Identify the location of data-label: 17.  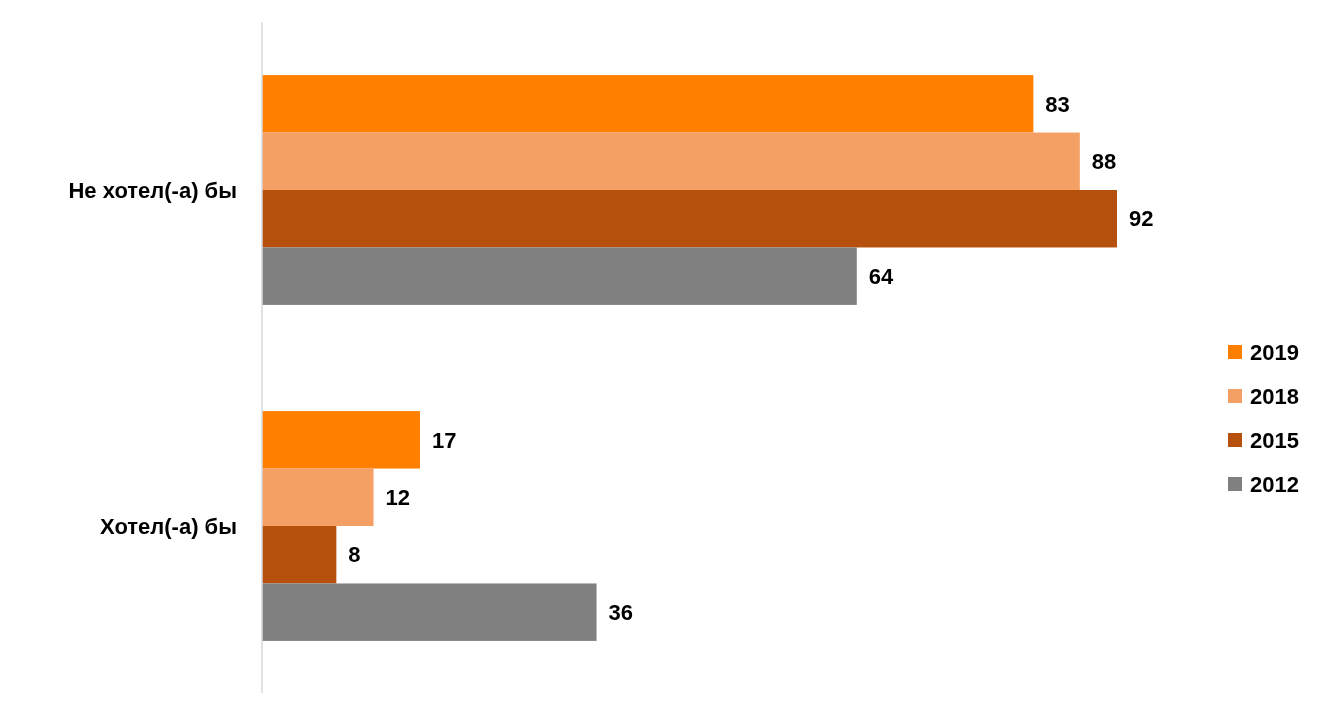
(444, 440).